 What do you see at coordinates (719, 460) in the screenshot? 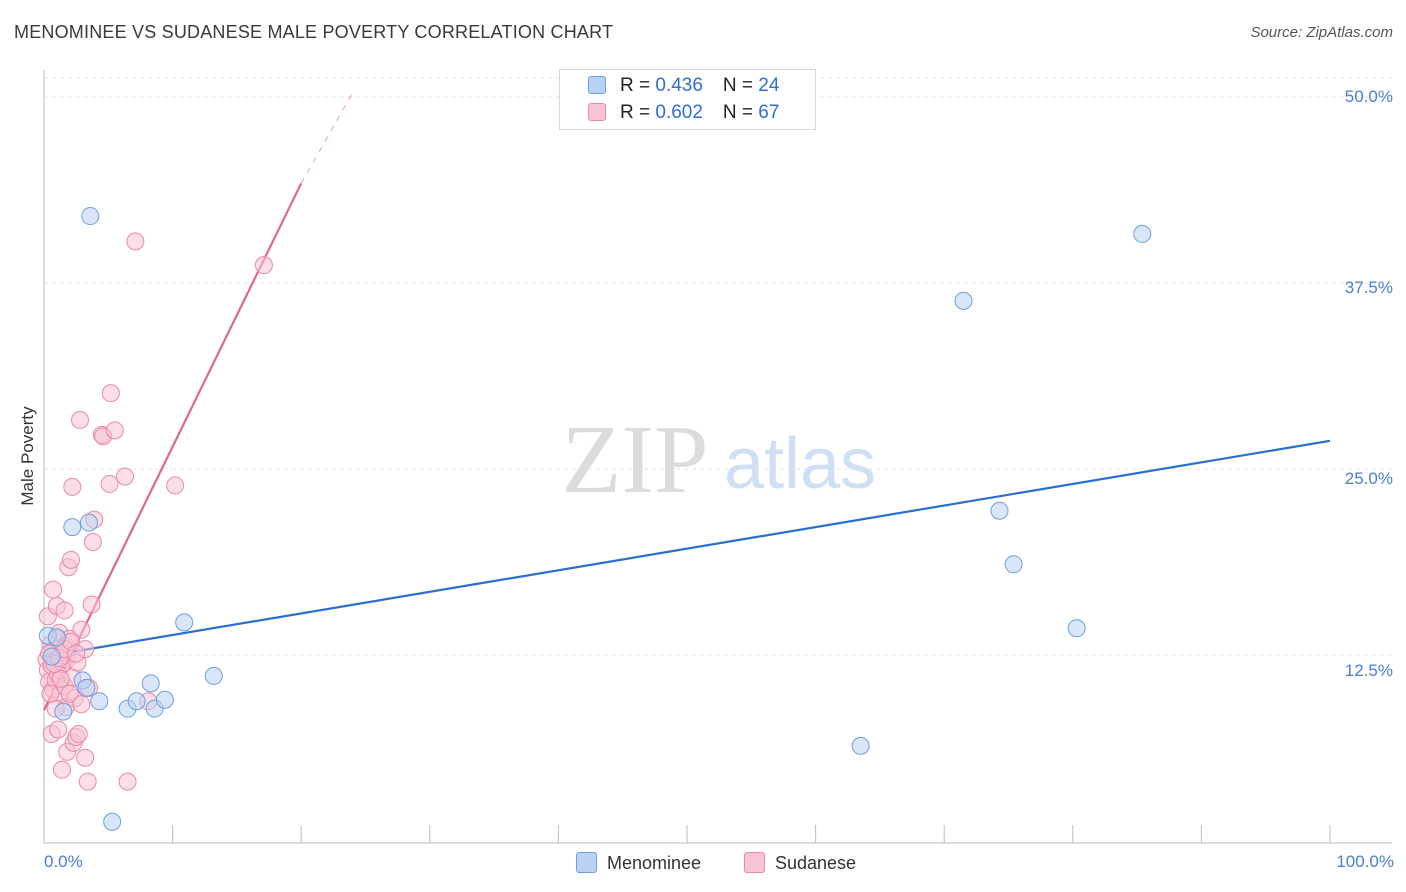
I see `watermark: ZIP atlas` at bounding box center [719, 460].